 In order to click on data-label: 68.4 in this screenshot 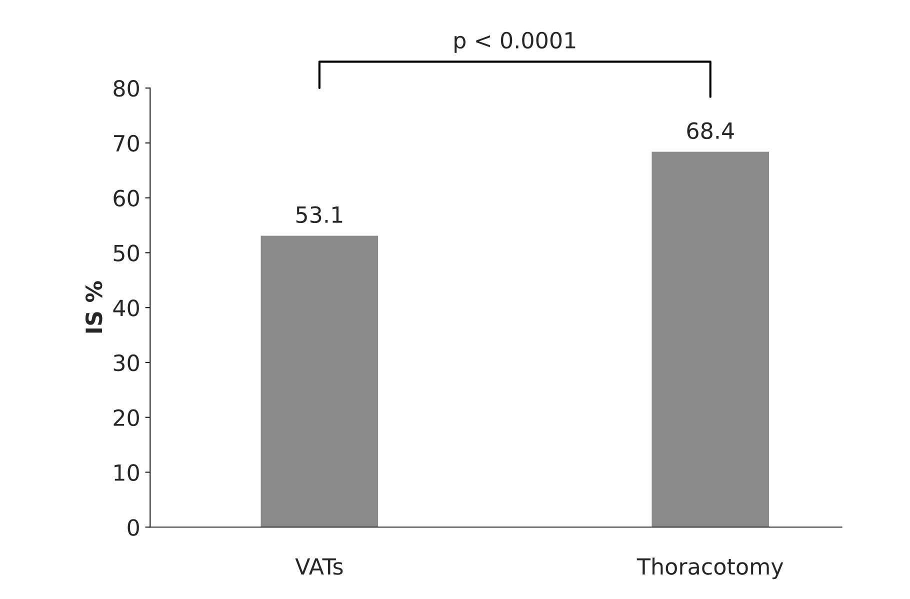, I will do `click(710, 131)`.